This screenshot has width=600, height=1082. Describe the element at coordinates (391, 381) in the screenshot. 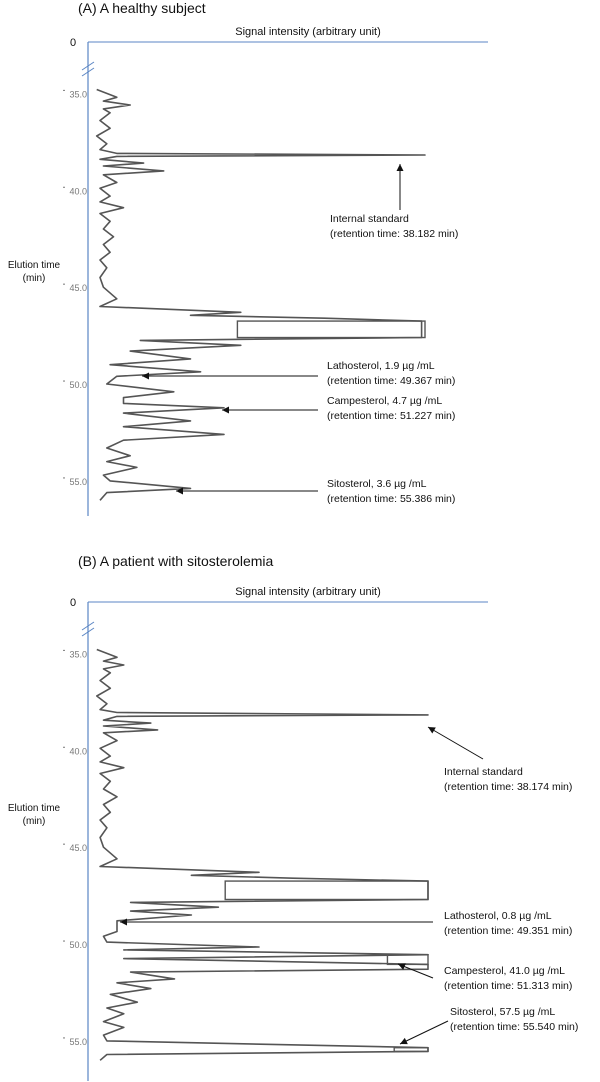

I see `peak-annotation-retention: (retention time: 49.367 min)` at that location.